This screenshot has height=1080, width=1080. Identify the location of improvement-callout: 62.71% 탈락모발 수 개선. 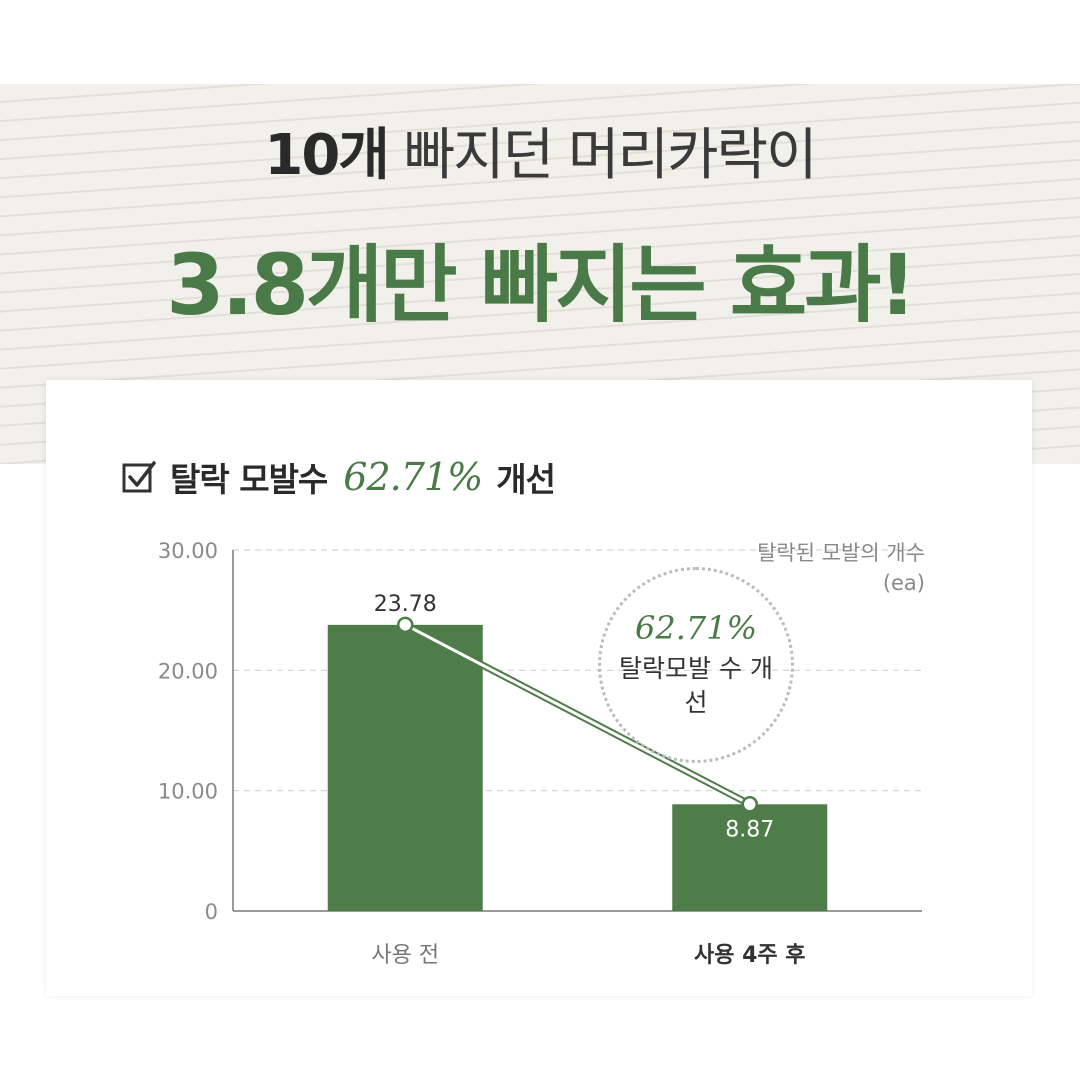
(696, 665).